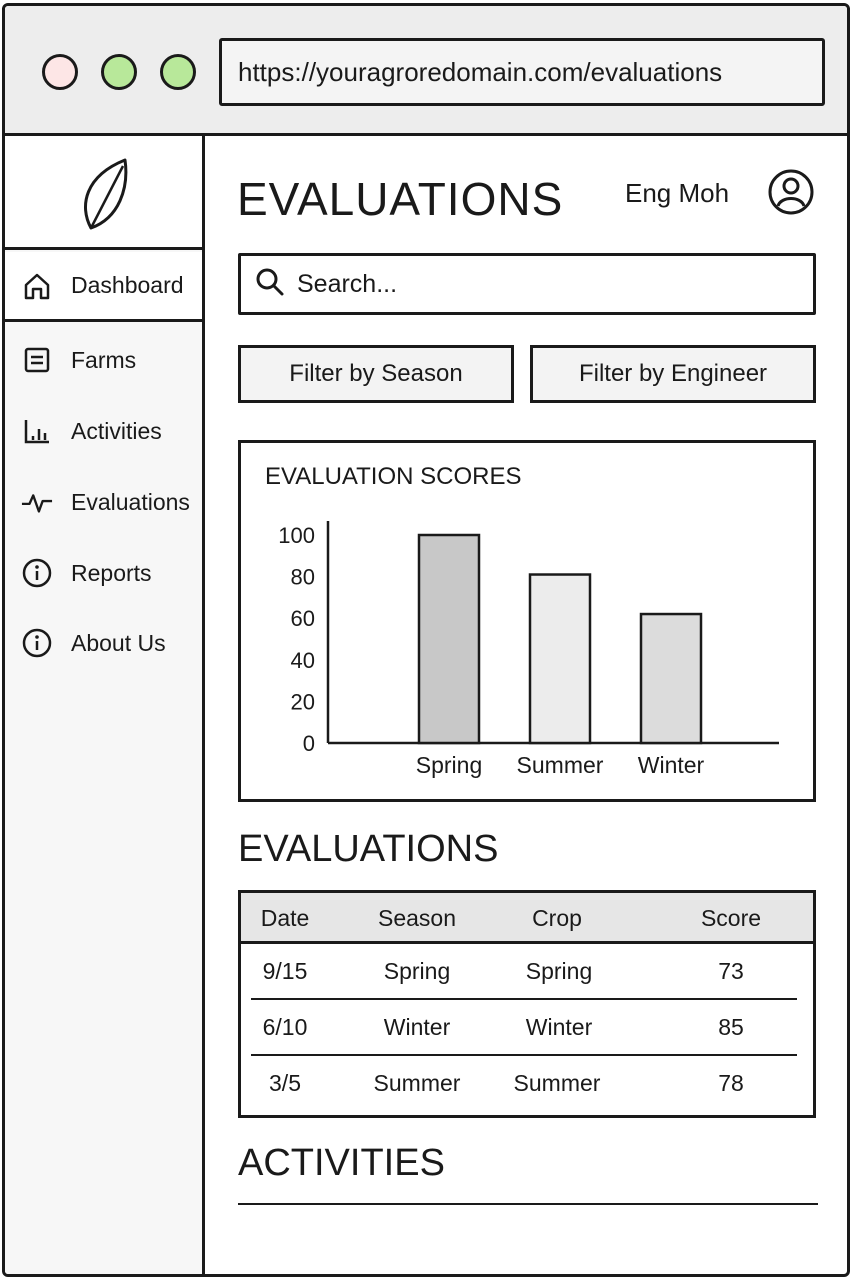 Image resolution: width=853 pixels, height=1280 pixels. I want to click on window-maximize-dot, so click(178, 72).